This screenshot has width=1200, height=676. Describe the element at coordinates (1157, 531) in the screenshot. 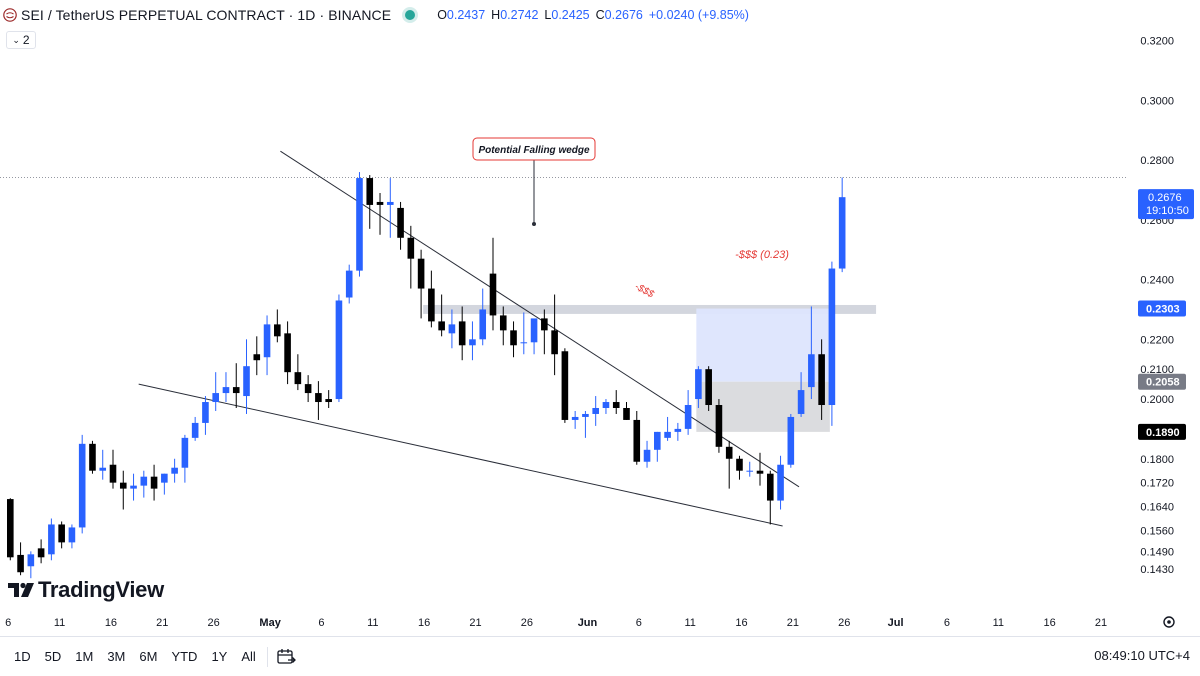

I see `y-tick-label: 0.1560` at that location.